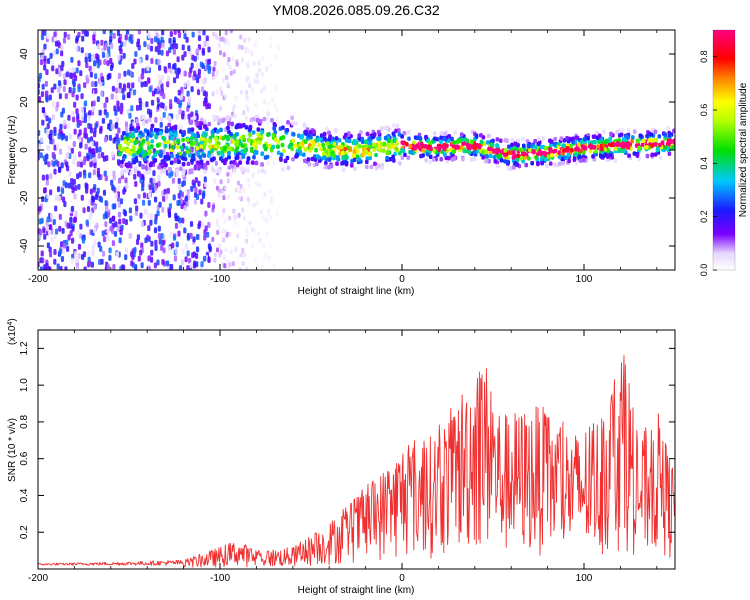 The width and height of the screenshot is (750, 600). Describe the element at coordinates (24, 422) in the screenshot. I see `snr-y-tick-label: 0.8` at that location.